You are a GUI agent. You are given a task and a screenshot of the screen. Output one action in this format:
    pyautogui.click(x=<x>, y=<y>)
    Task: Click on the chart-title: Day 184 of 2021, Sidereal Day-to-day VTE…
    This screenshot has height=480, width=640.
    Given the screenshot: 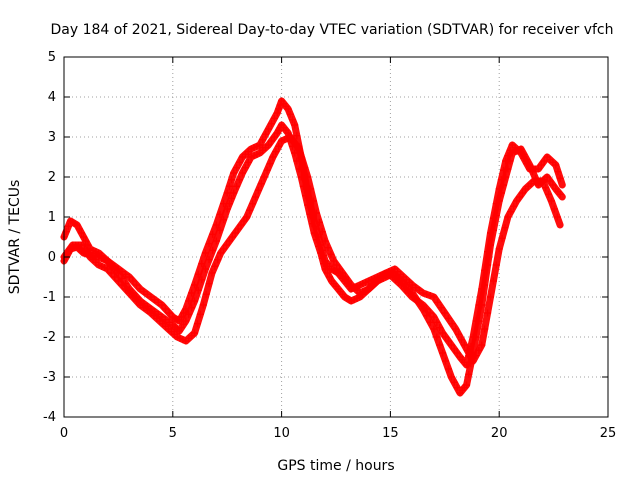 What is the action you would take?
    pyautogui.click(x=331, y=30)
    